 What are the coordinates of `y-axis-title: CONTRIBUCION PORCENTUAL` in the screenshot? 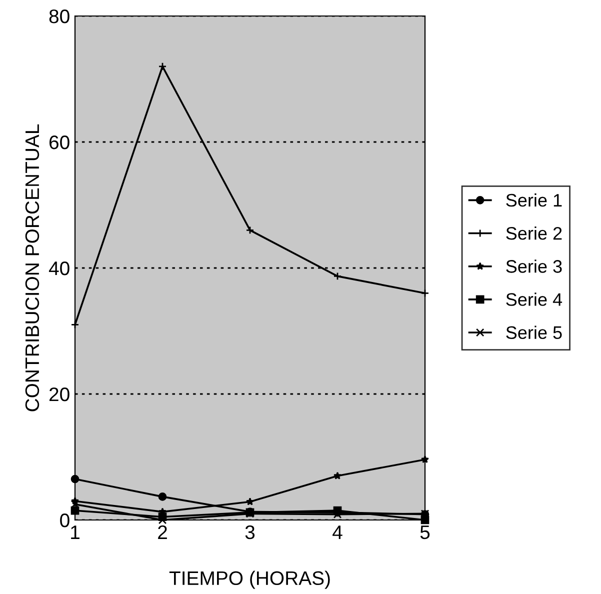 It's located at (32, 268).